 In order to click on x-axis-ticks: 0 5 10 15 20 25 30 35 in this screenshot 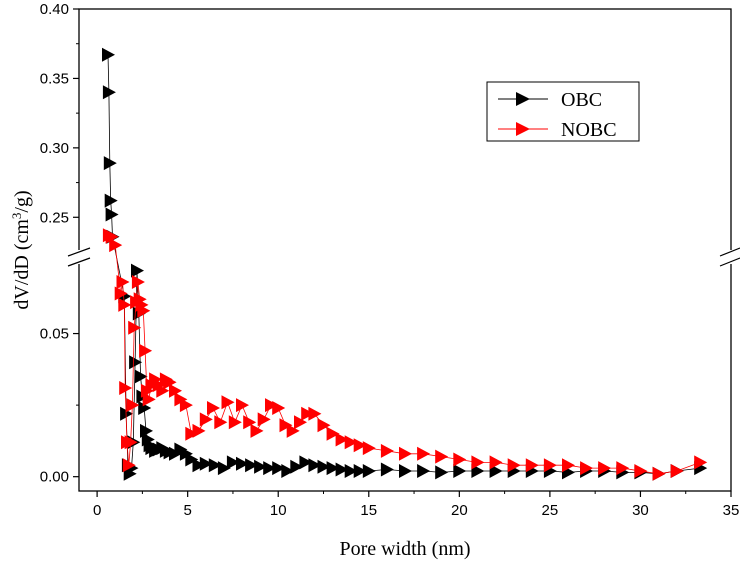, I will do `click(416, 505)`.